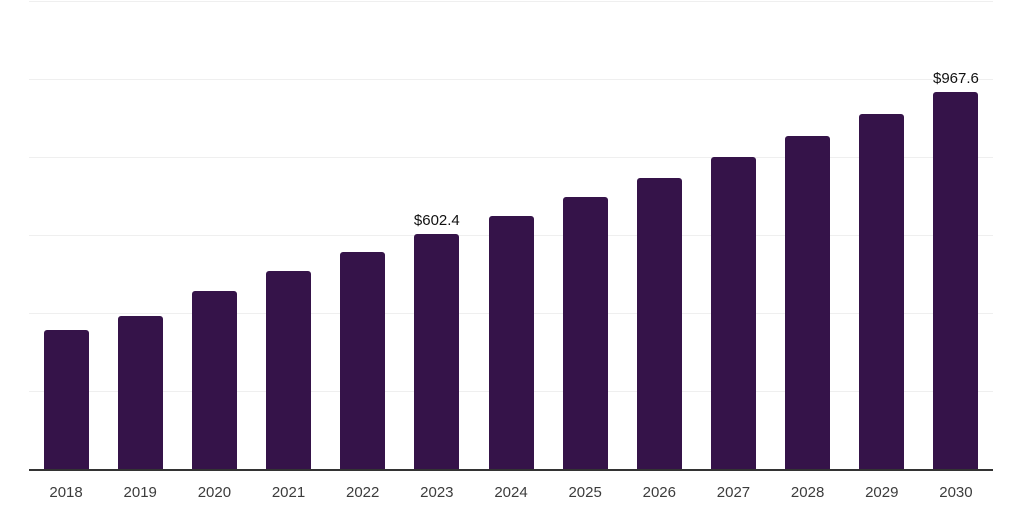 Image resolution: width=1024 pixels, height=512 pixels. Describe the element at coordinates (733, 312) in the screenshot. I see `bar-2027` at that location.